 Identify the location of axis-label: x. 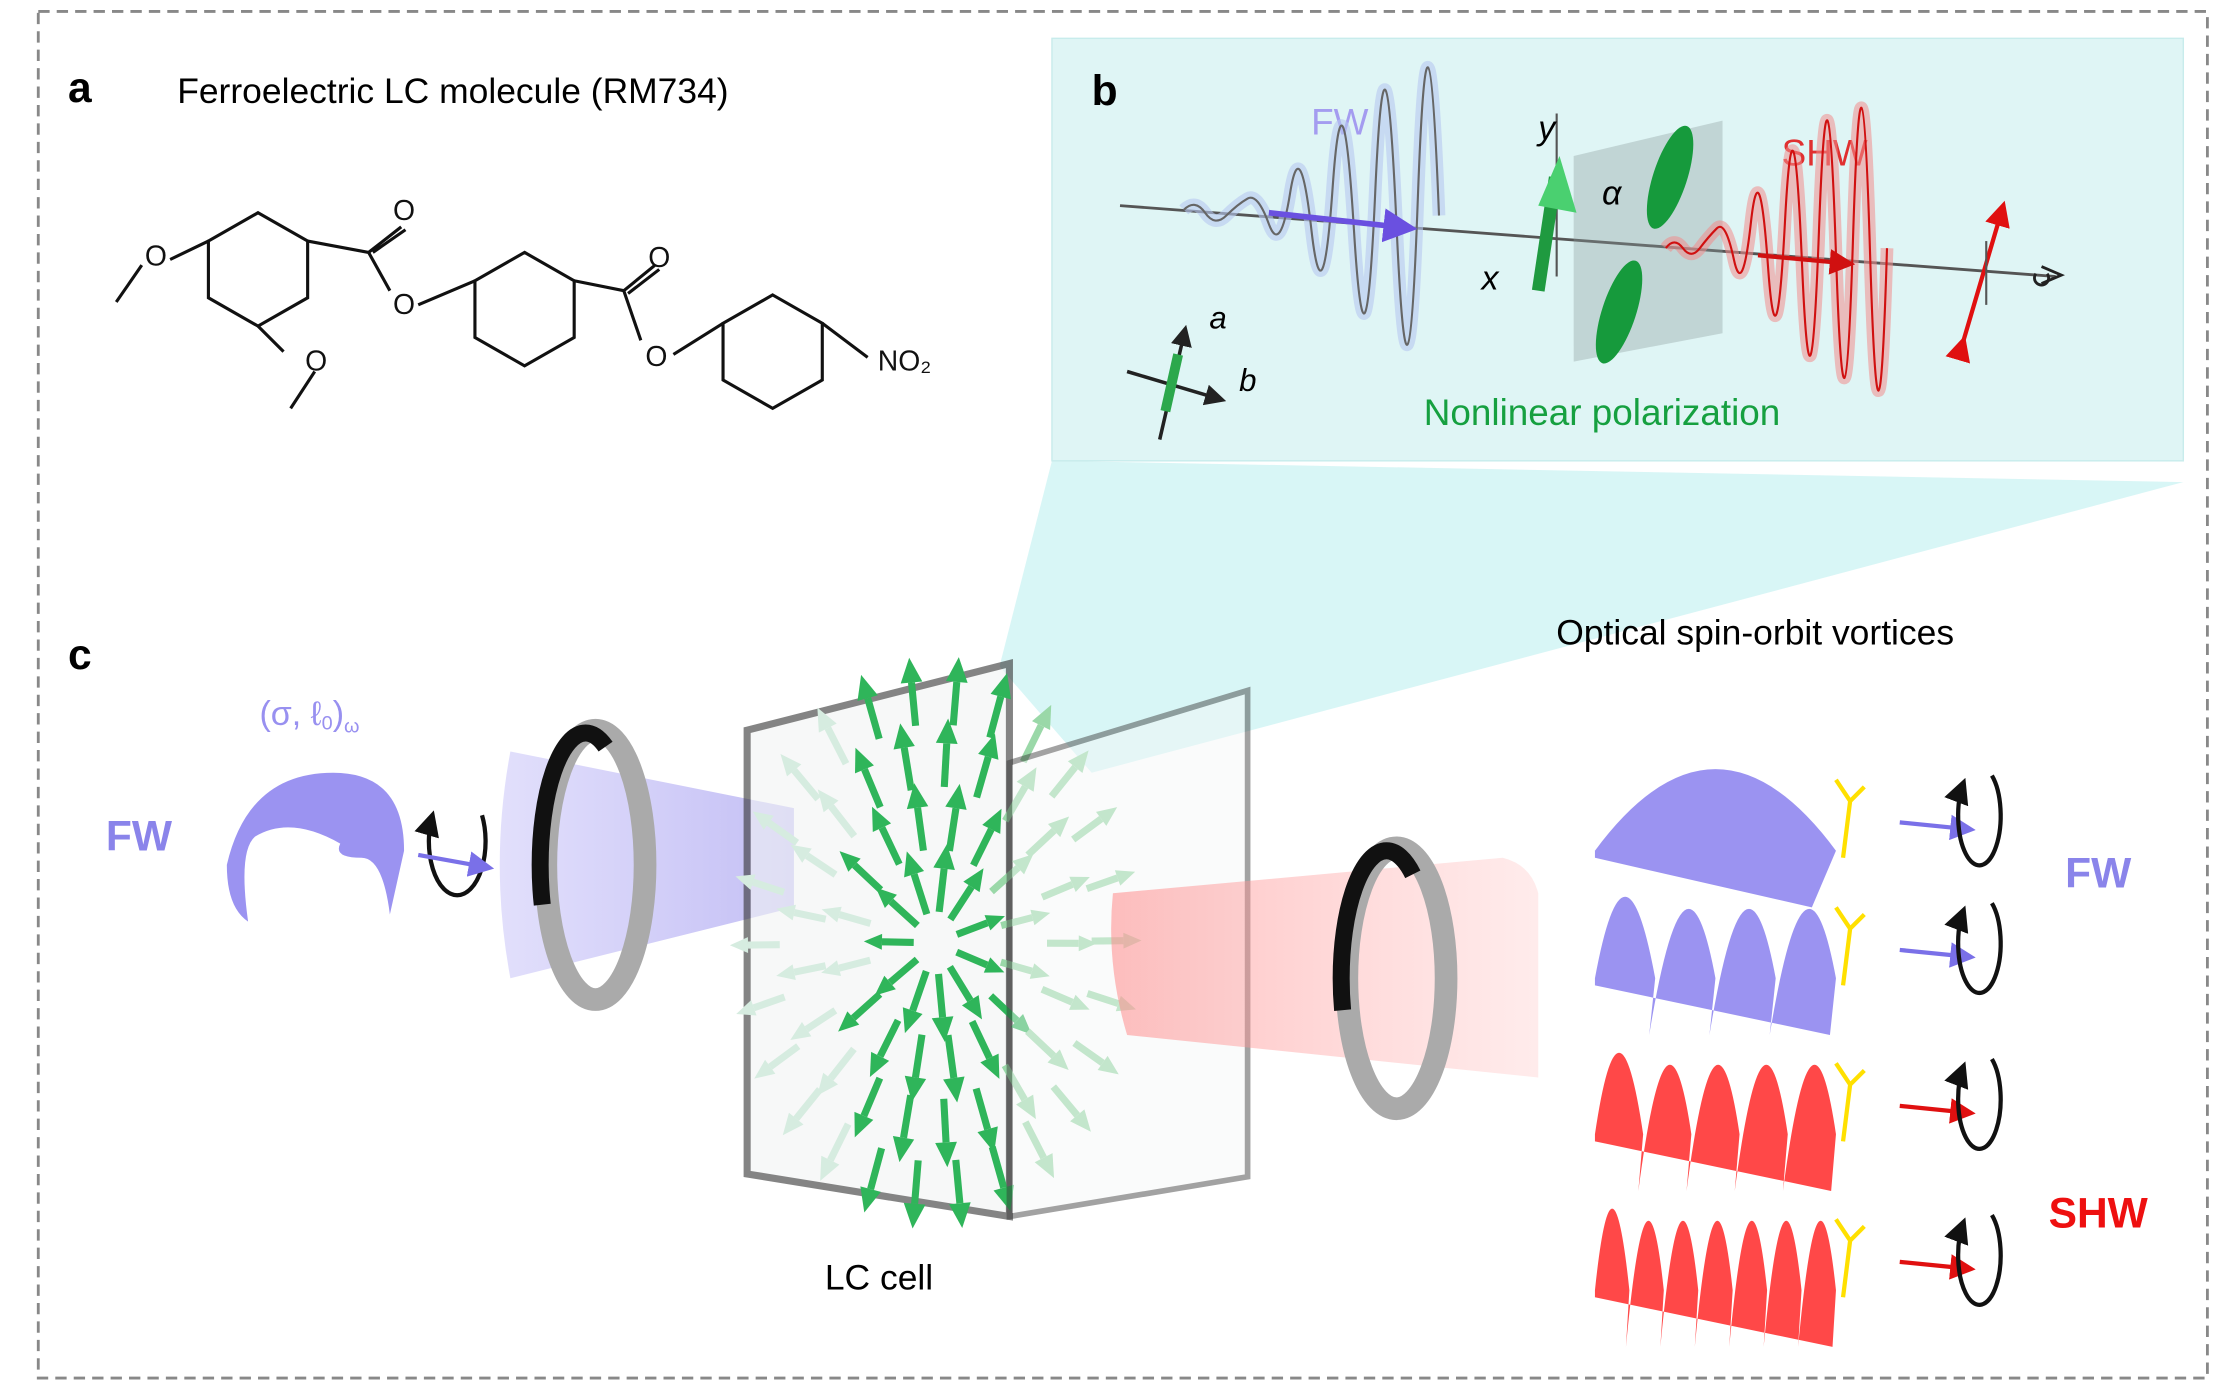
(1490, 279).